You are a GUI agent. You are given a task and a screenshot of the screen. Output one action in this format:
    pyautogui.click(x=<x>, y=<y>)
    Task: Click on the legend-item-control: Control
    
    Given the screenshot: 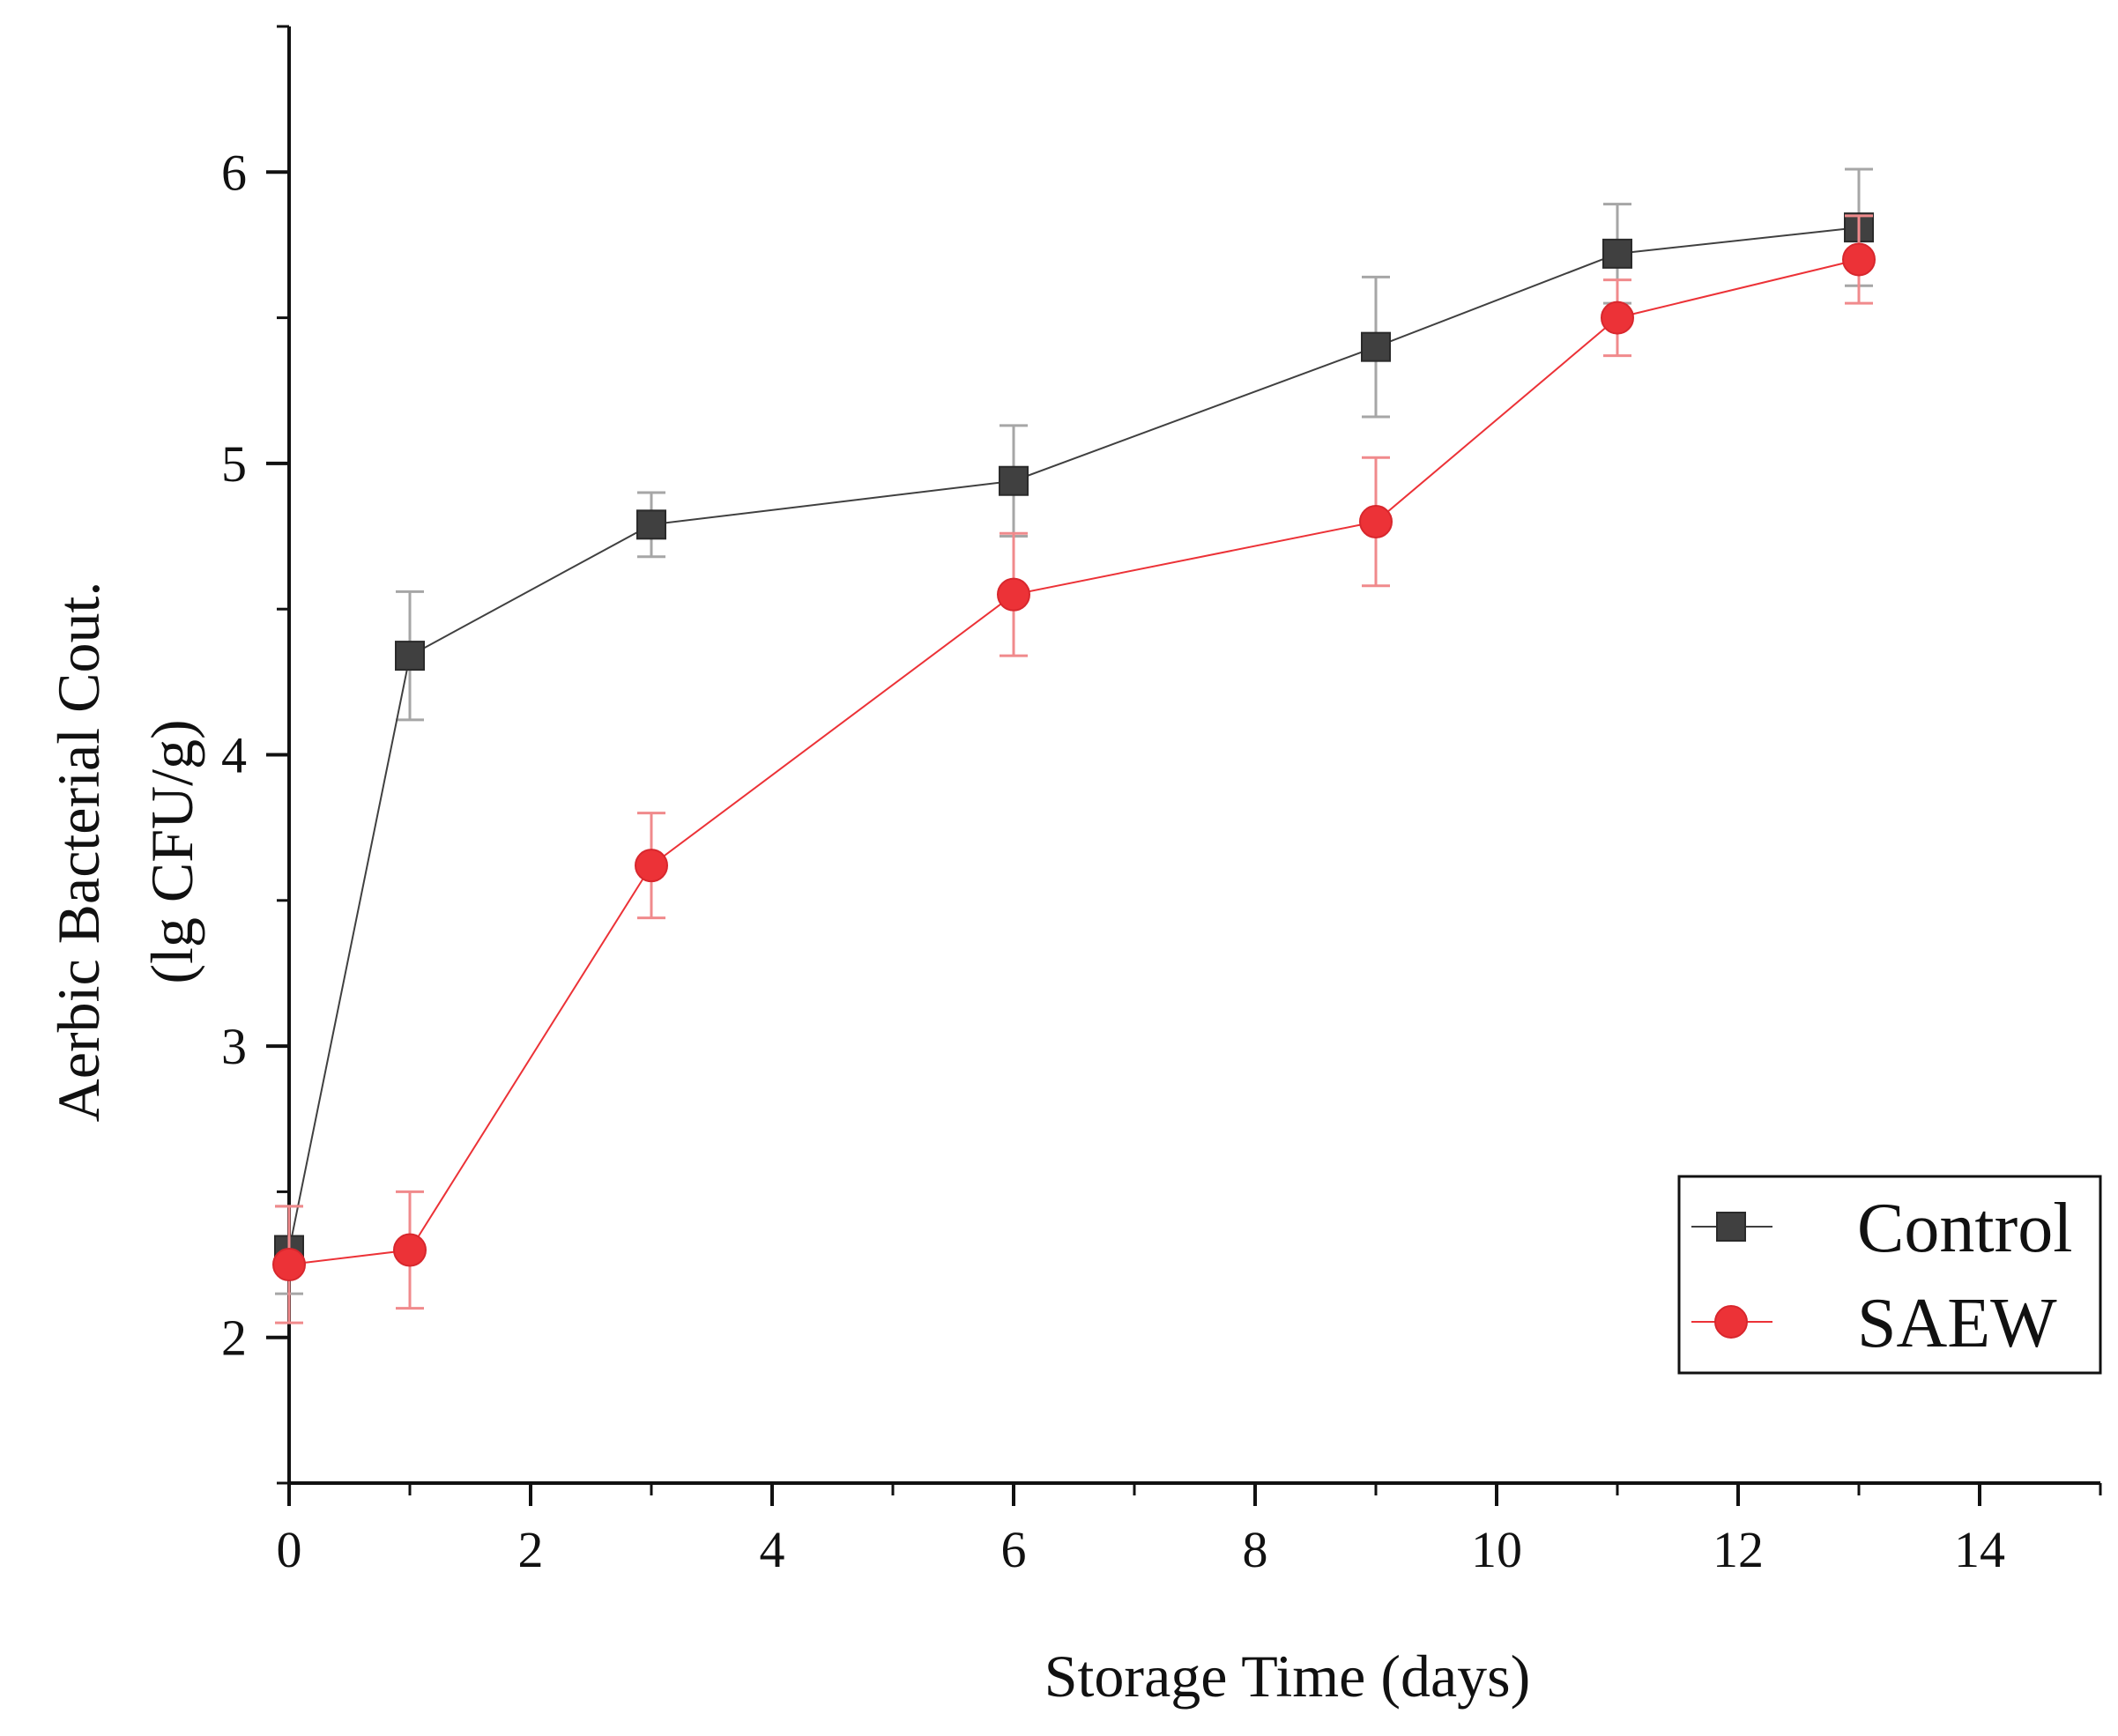 What is the action you would take?
    pyautogui.click(x=1882, y=1228)
    